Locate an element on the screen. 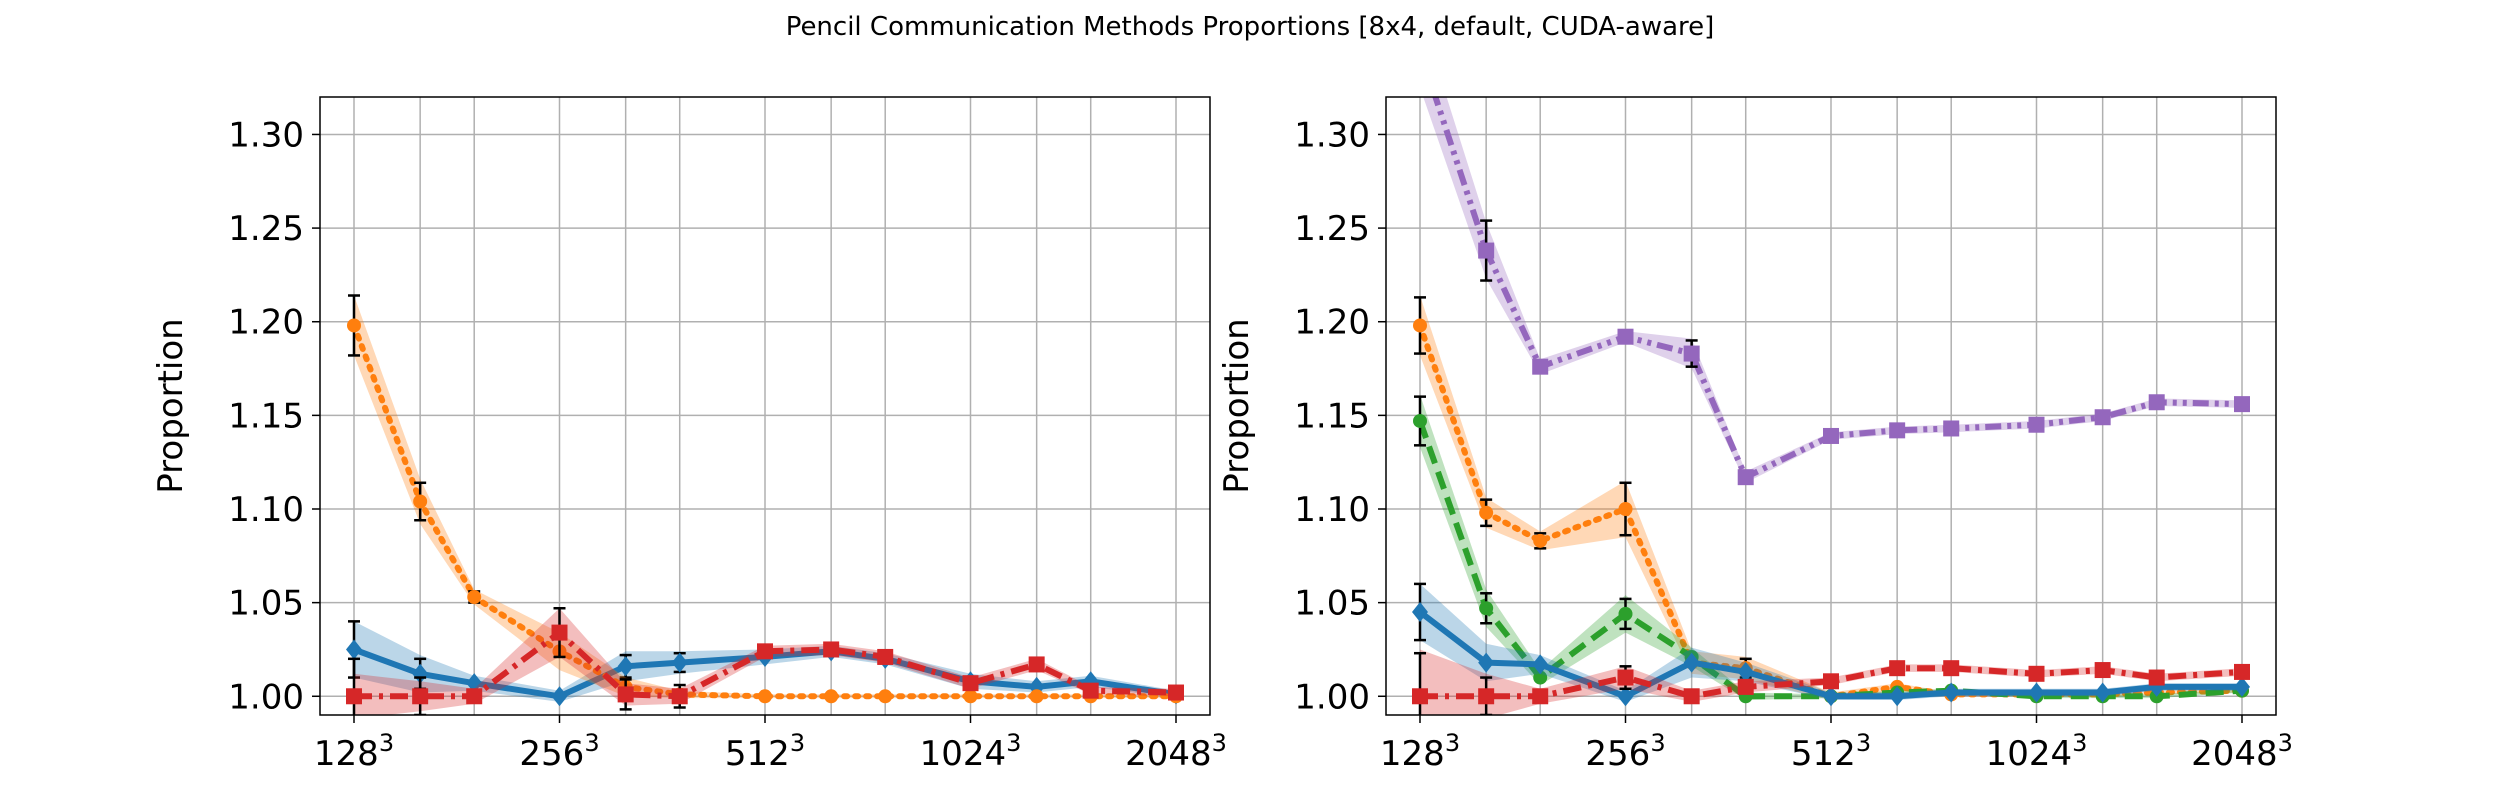  series-red is located at coordinates (1831, 682).